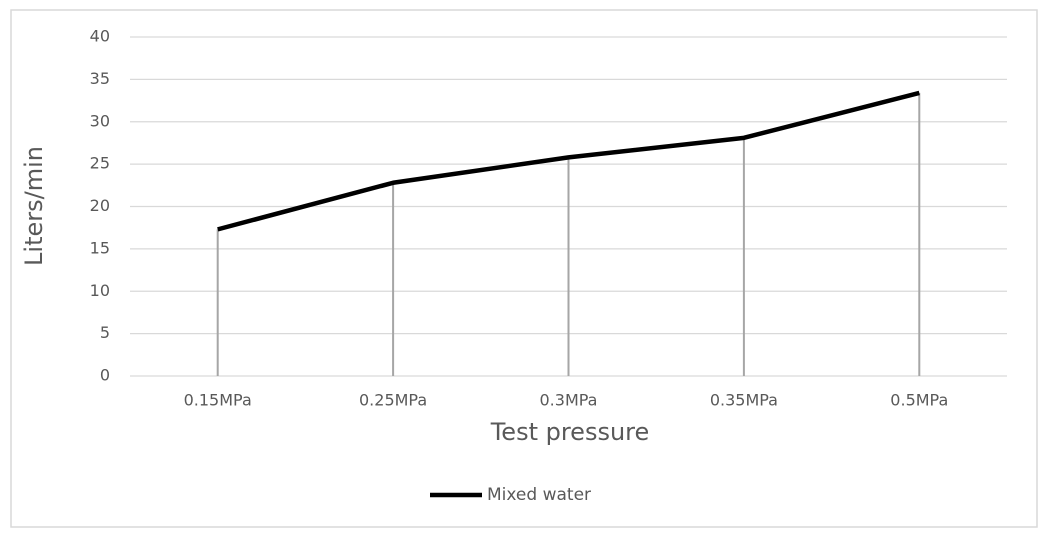 This screenshot has width=1049, height=535. Describe the element at coordinates (100, 120) in the screenshot. I see `y-tick-label: 30` at that location.